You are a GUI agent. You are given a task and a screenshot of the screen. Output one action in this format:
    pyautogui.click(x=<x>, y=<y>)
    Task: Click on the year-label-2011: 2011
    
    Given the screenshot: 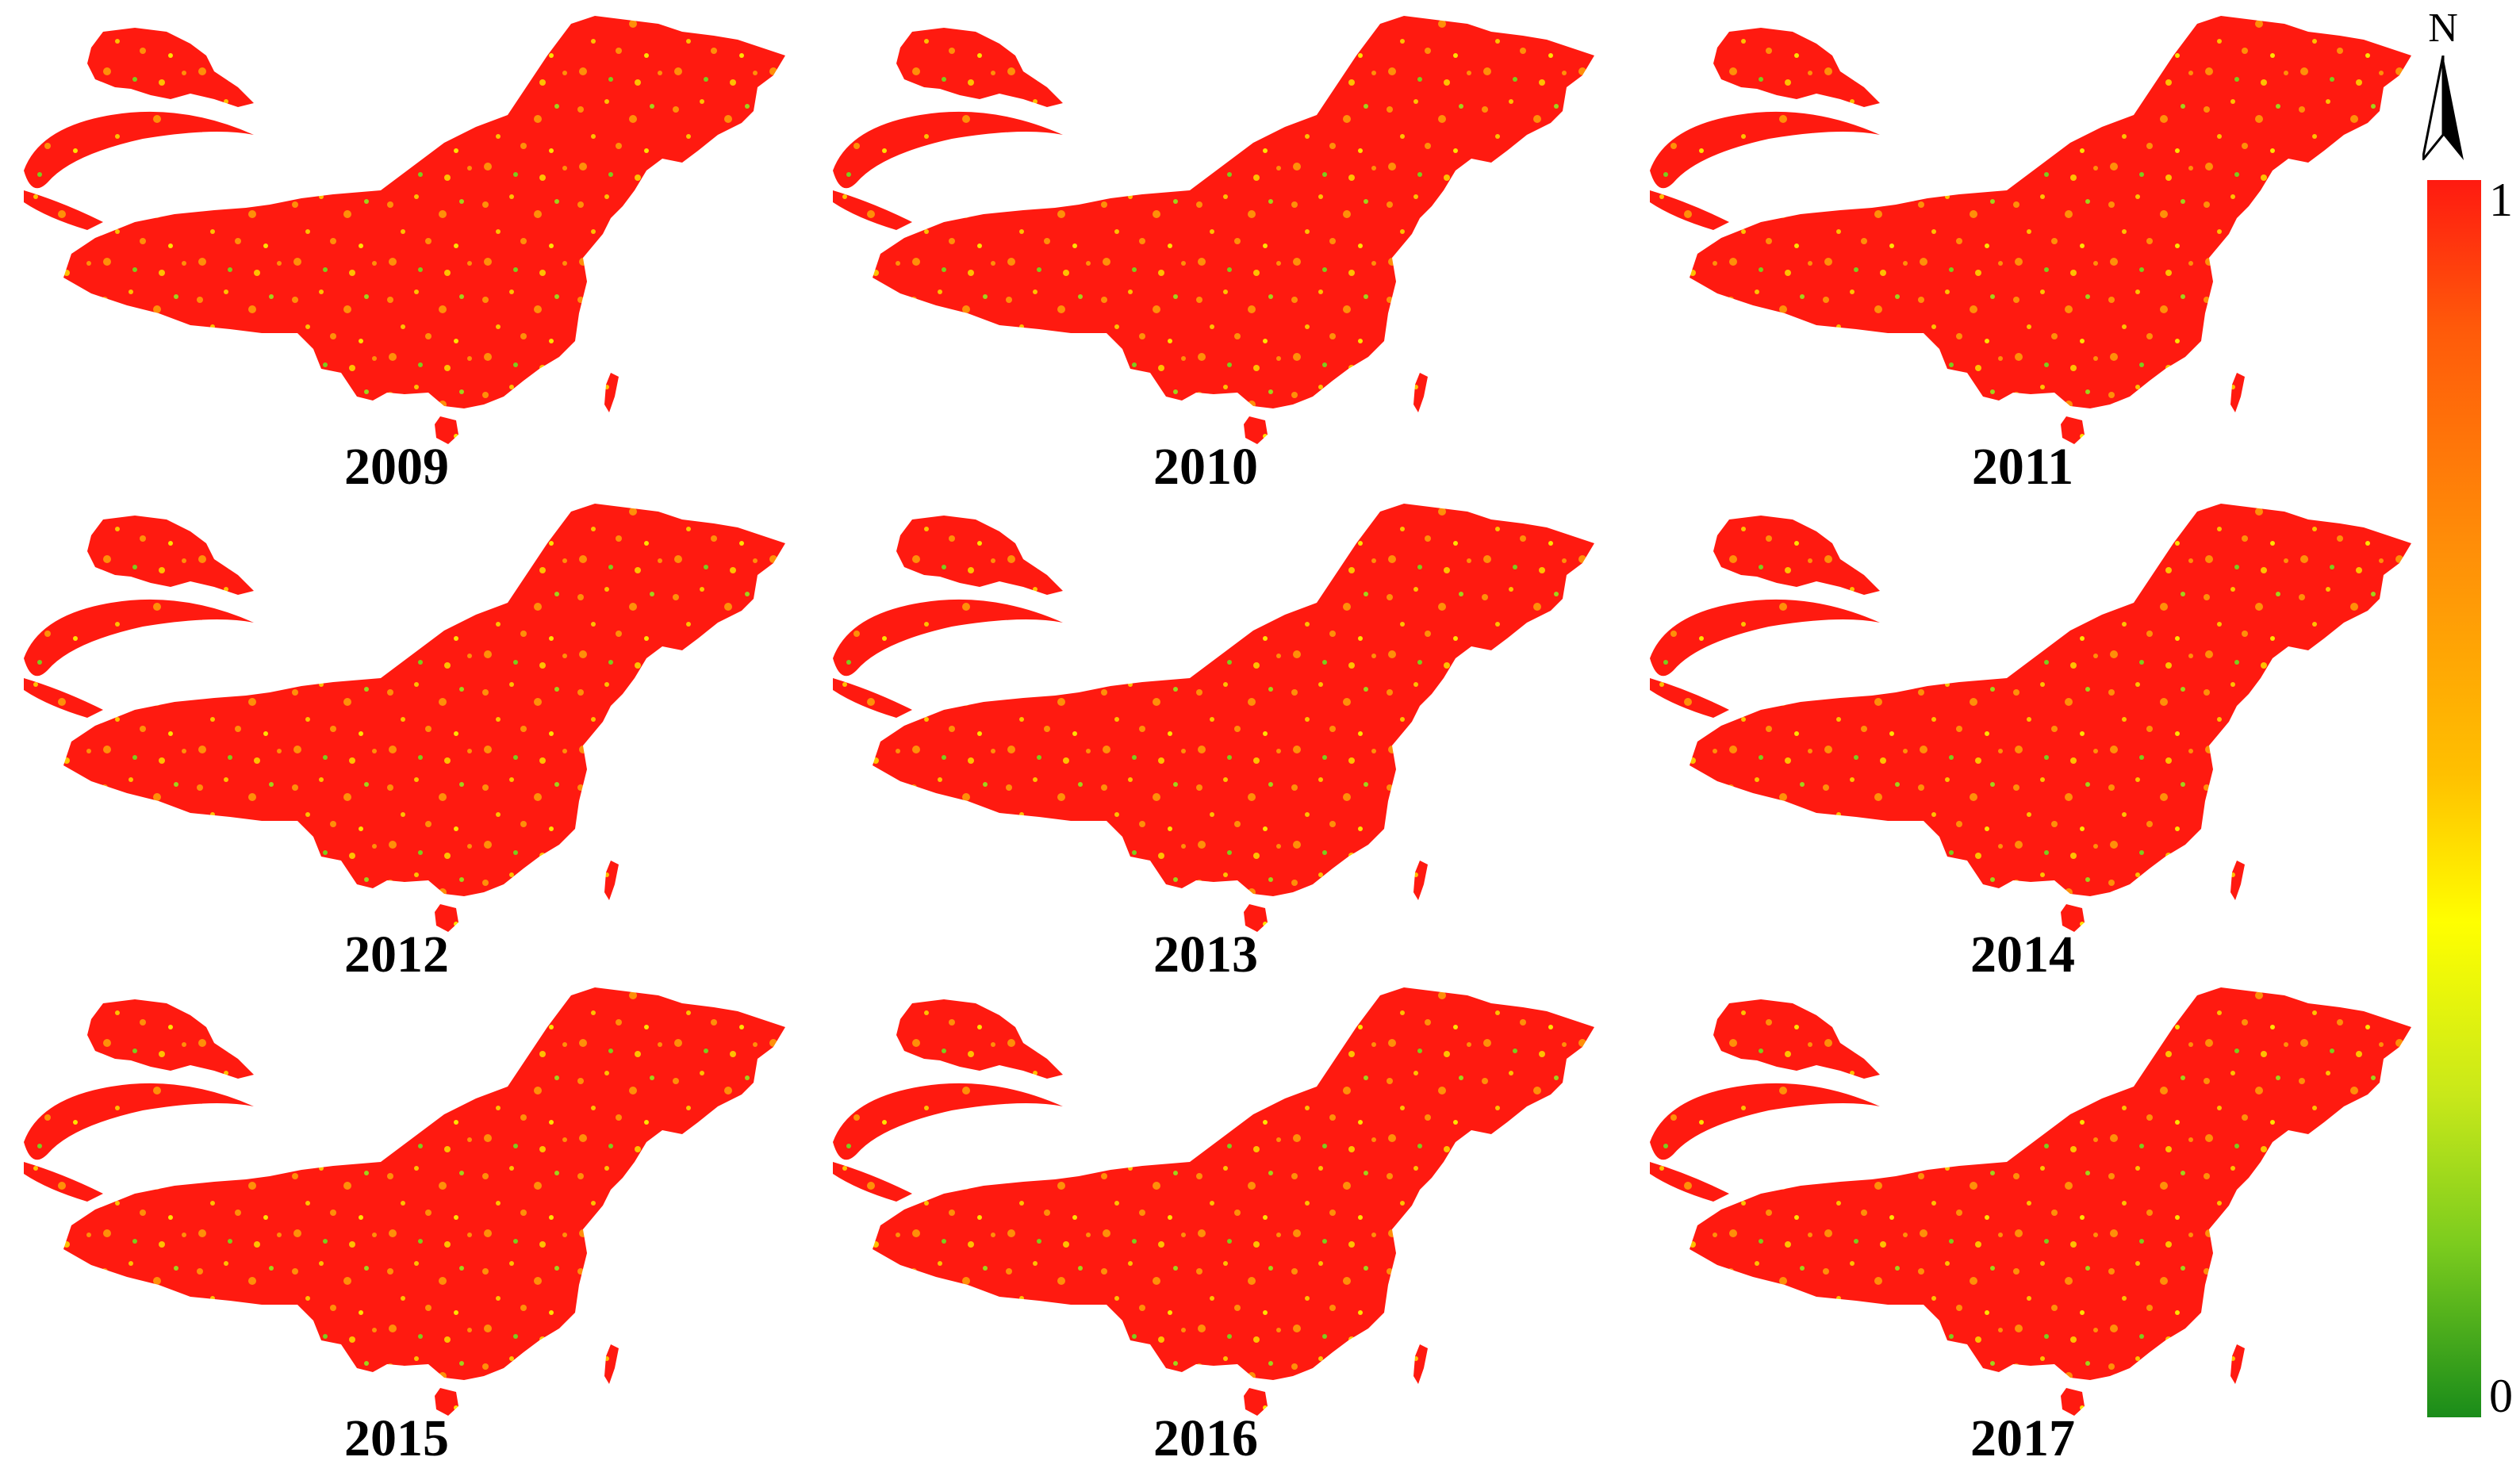 What is the action you would take?
    pyautogui.click(x=2022, y=467)
    